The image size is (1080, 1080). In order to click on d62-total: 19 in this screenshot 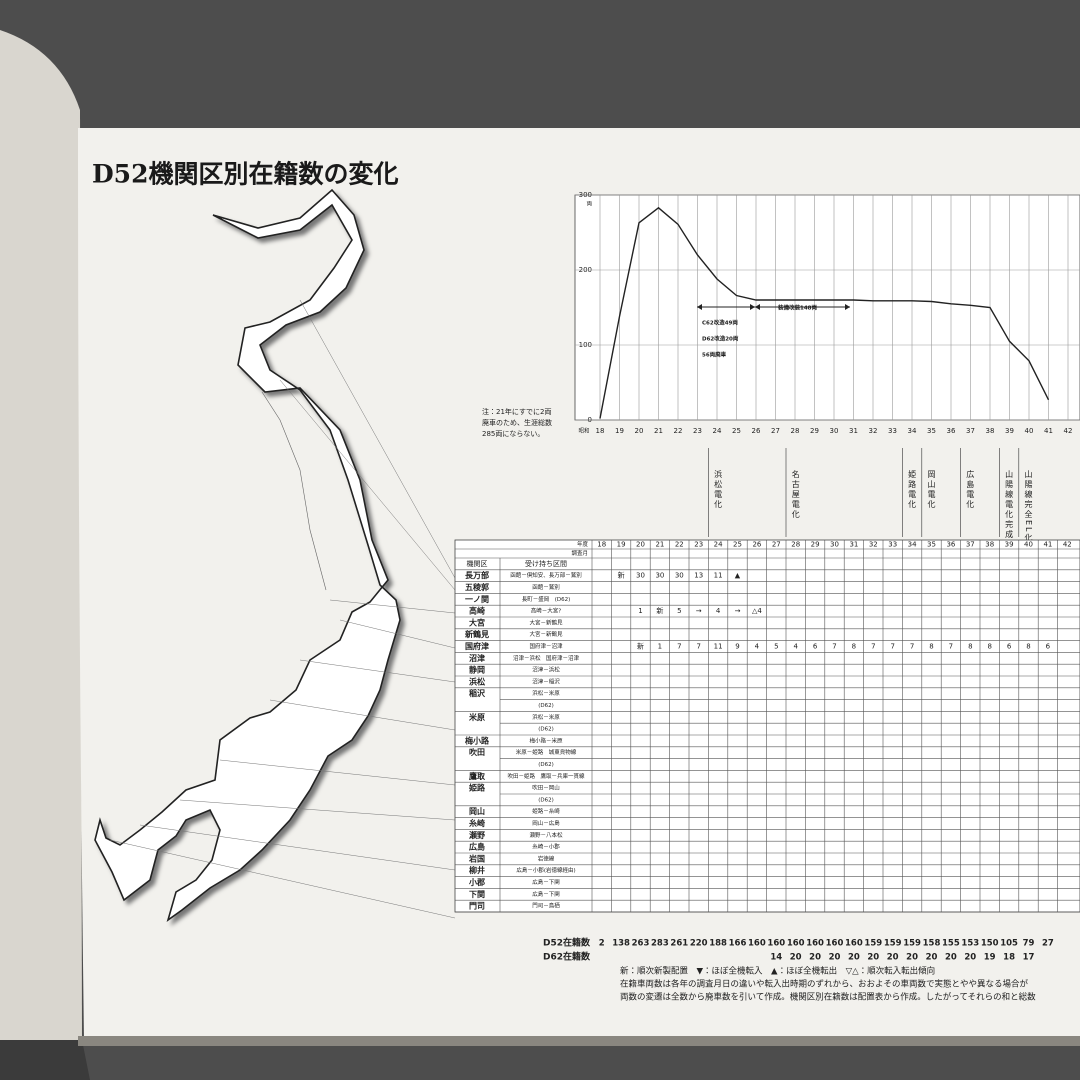, I will do `click(990, 958)`.